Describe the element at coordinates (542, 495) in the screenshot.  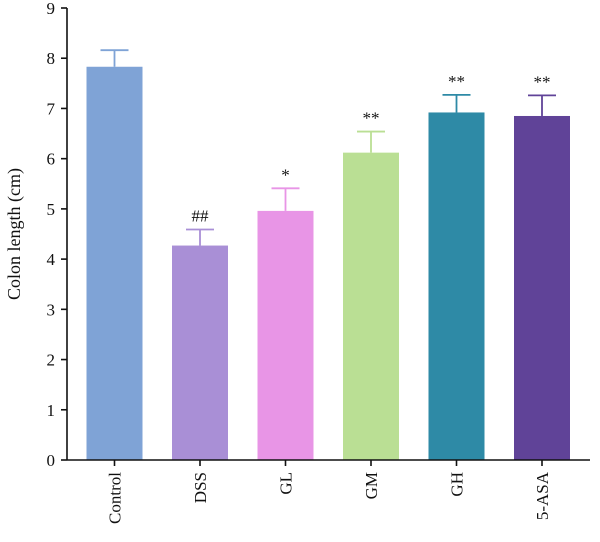
I see `x-tick-label-5-asa: 5-ASA` at that location.